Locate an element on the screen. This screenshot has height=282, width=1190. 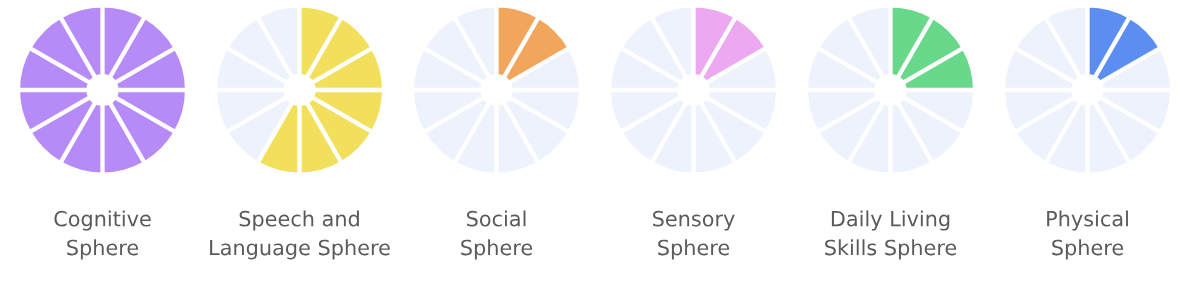
text: Speech and Language Sphere is located at coordinates (300, 235).